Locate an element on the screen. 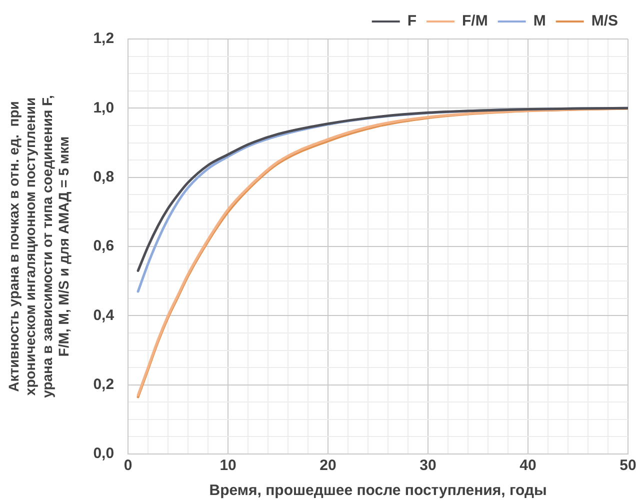  x-axis-title: Время, прошедшее после поступления, годы is located at coordinates (378, 491).